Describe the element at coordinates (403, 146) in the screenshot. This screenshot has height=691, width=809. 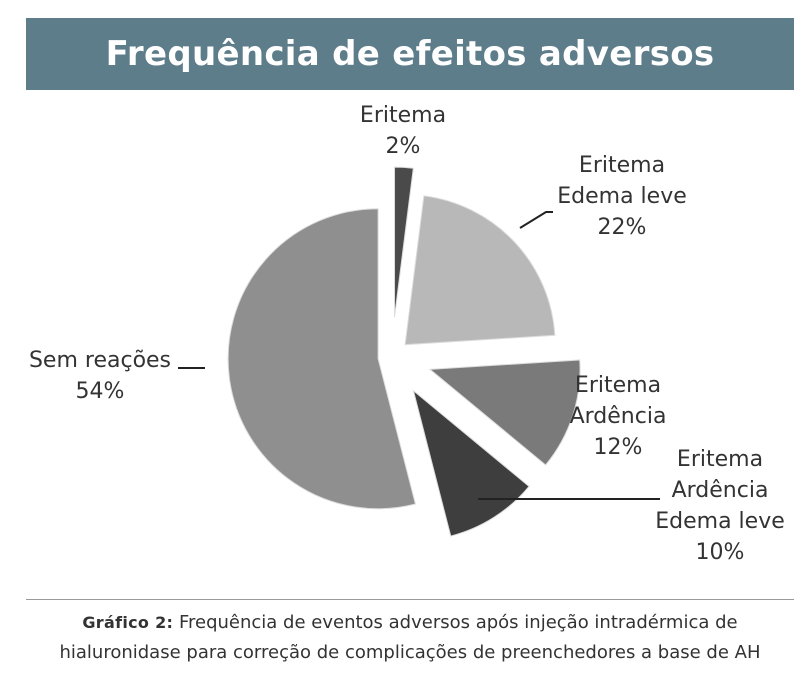
I see `slice-label-line: 2%` at that location.